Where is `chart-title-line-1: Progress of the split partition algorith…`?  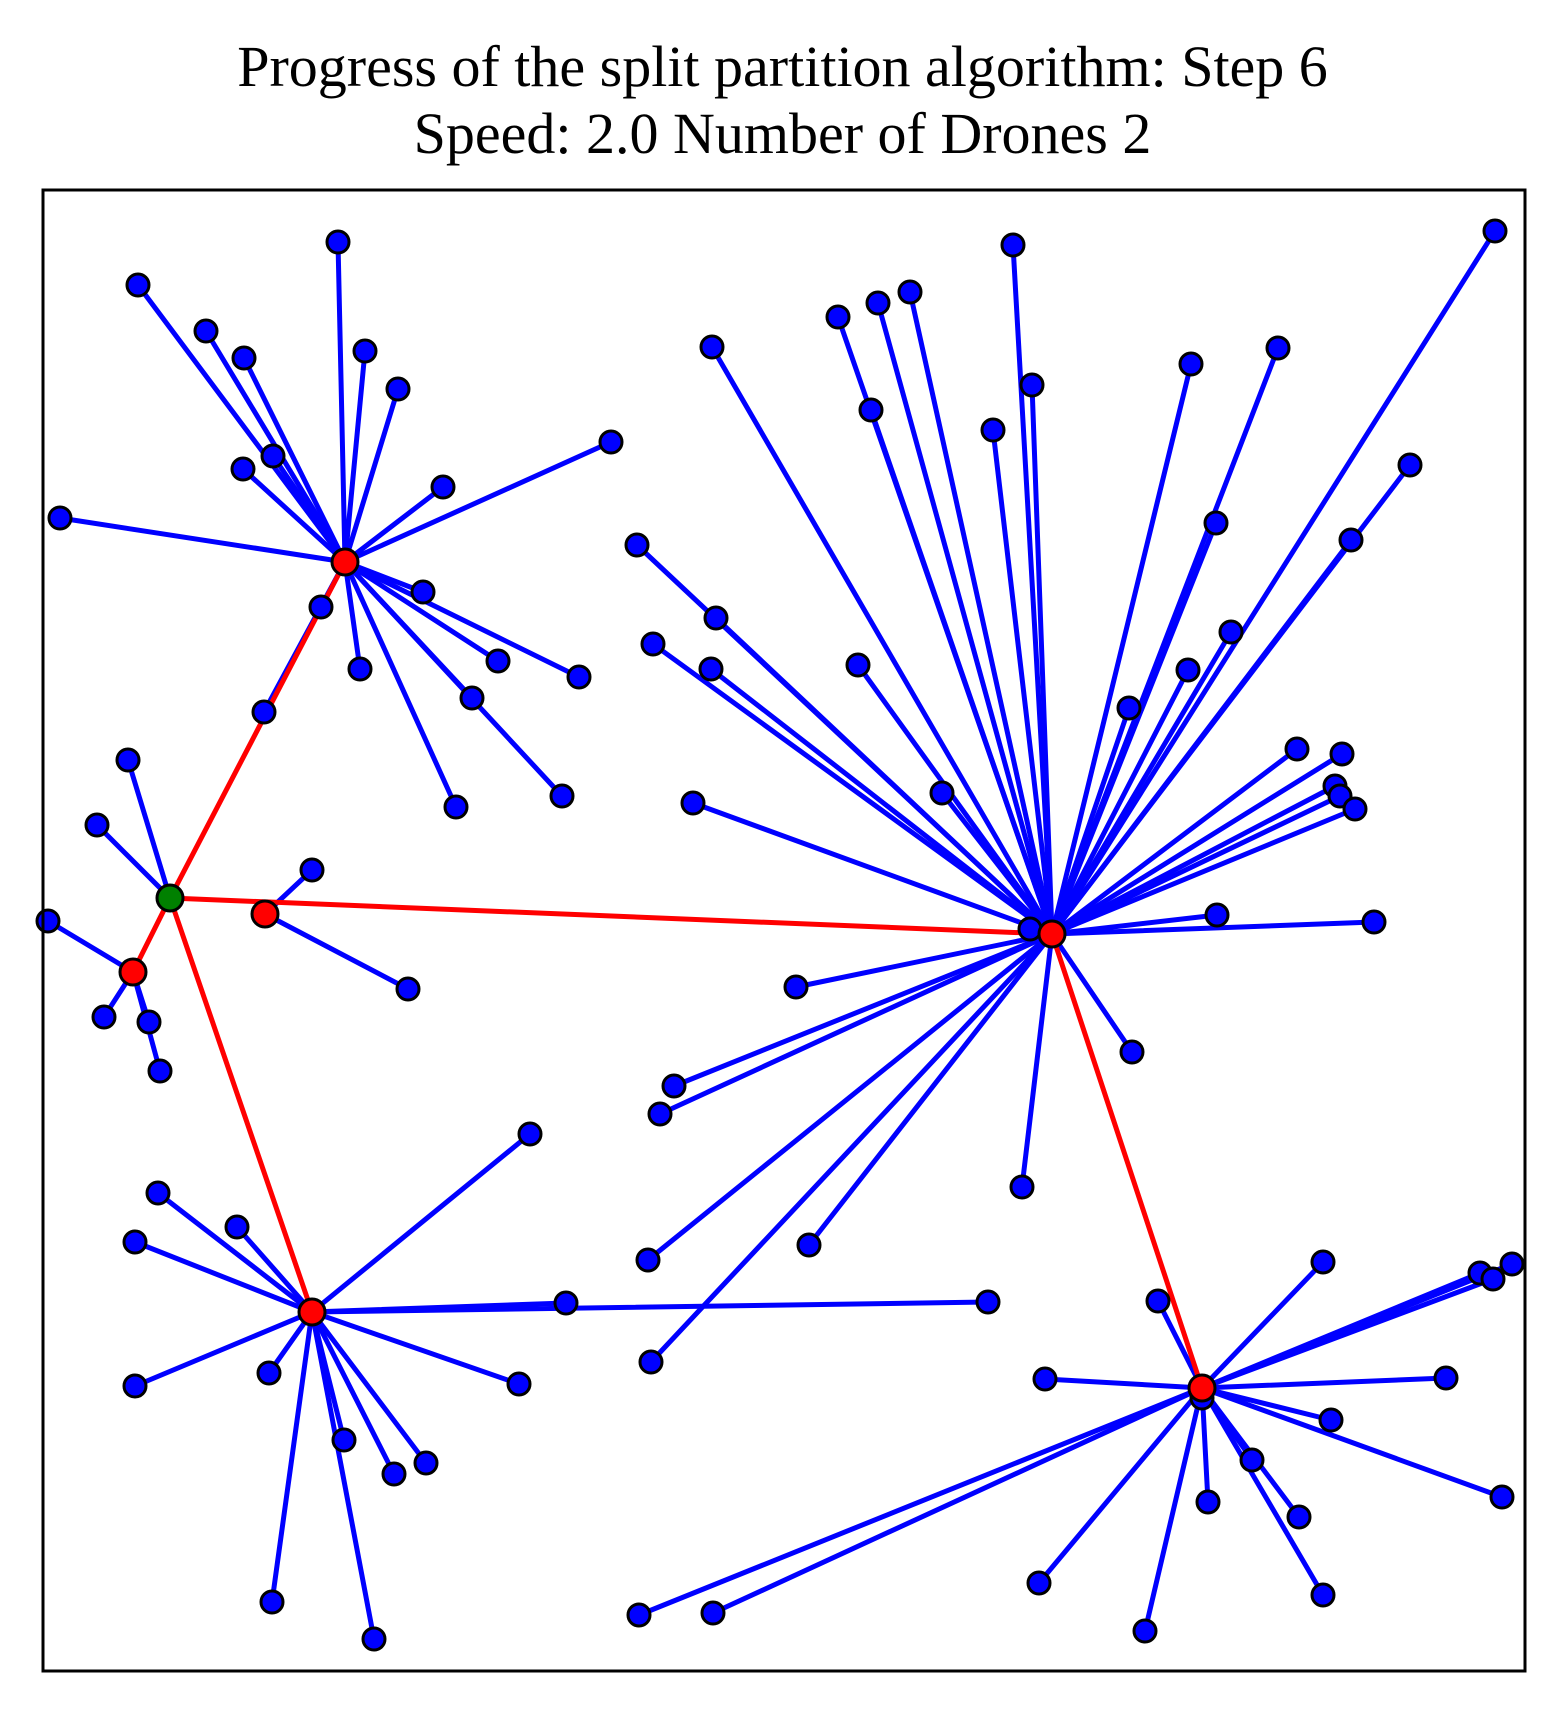 chart-title-line-1: Progress of the split partition algorith… is located at coordinates (782, 66).